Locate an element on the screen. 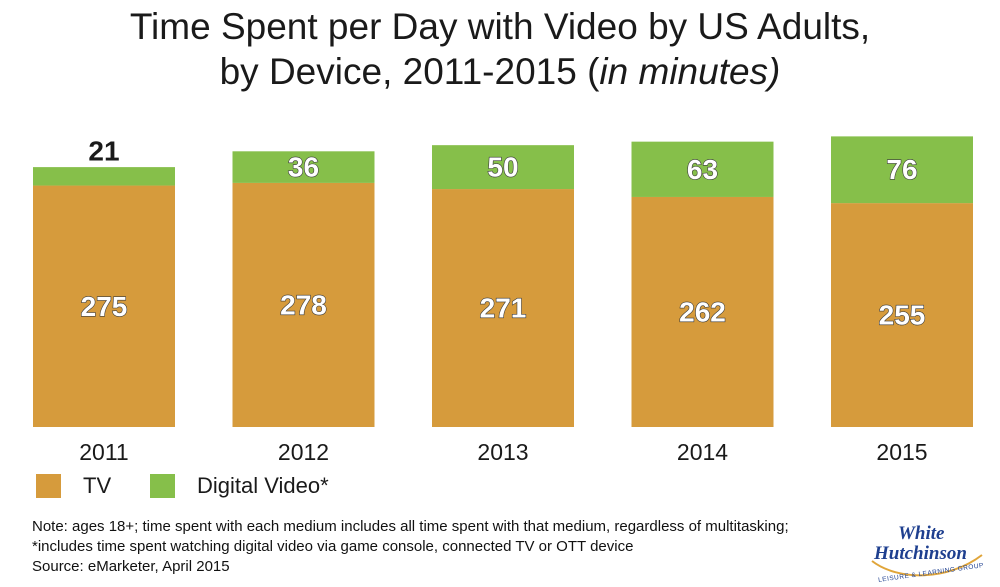  data-label-digital-video-2012: 36 is located at coordinates (303, 167).